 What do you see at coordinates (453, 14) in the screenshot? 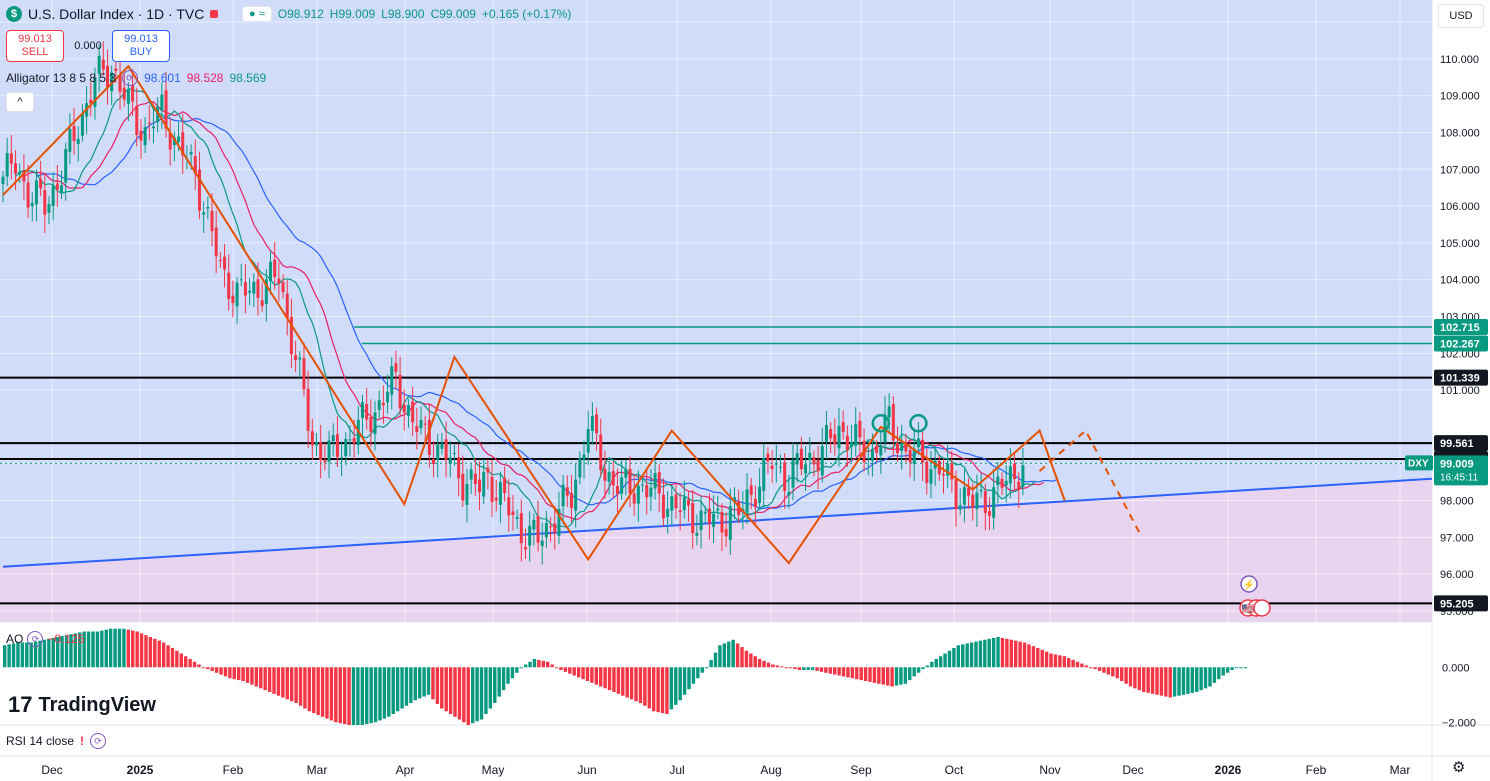
I see `close-value: C99.009` at bounding box center [453, 14].